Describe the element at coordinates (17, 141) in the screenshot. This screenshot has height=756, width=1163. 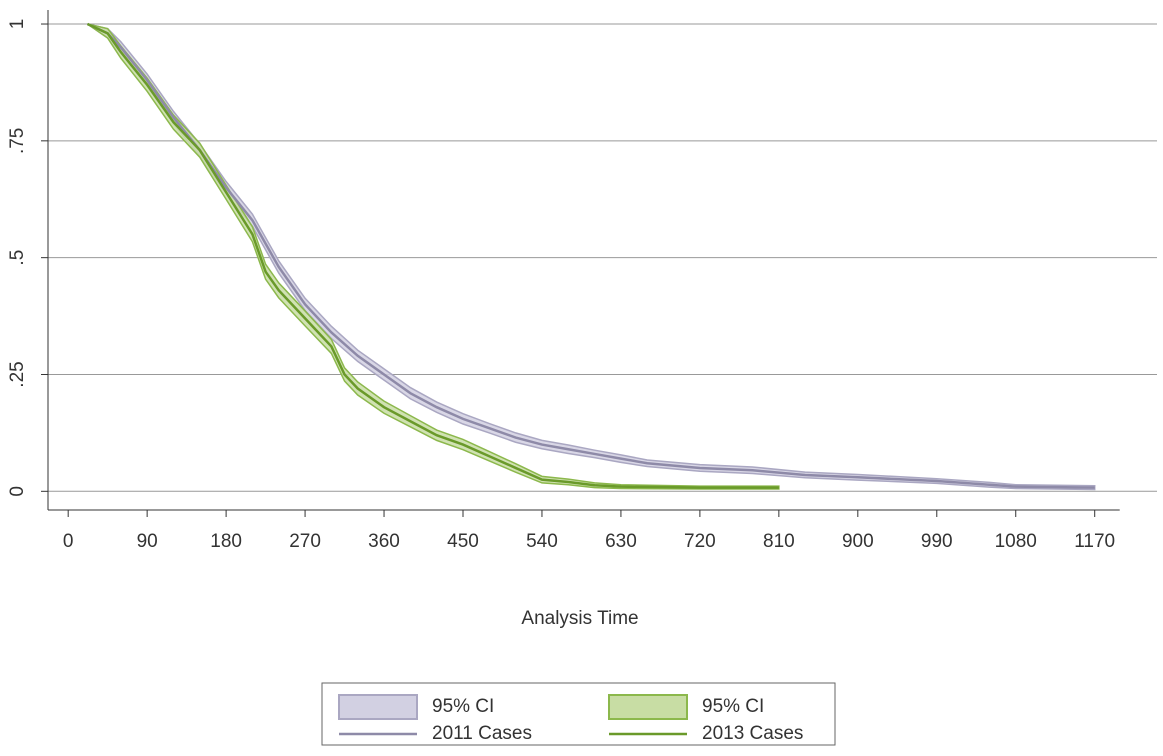
I see `y-tick-label: .75` at that location.